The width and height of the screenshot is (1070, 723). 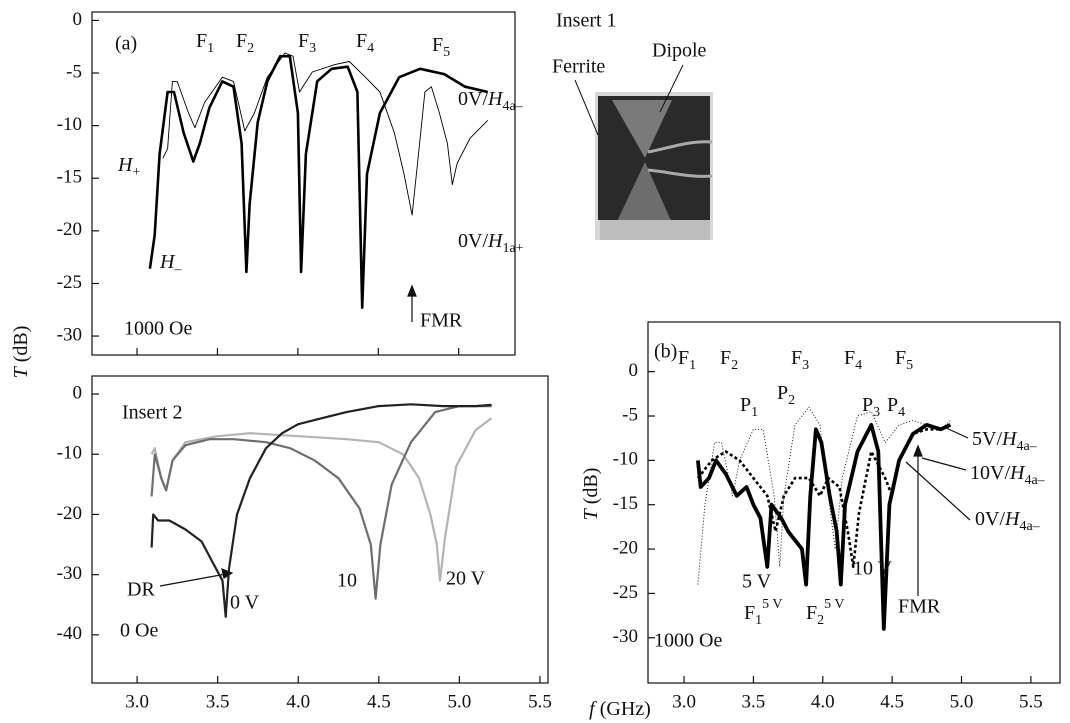 What do you see at coordinates (466, 579) in the screenshot?
I see `annotation: 20 V` at bounding box center [466, 579].